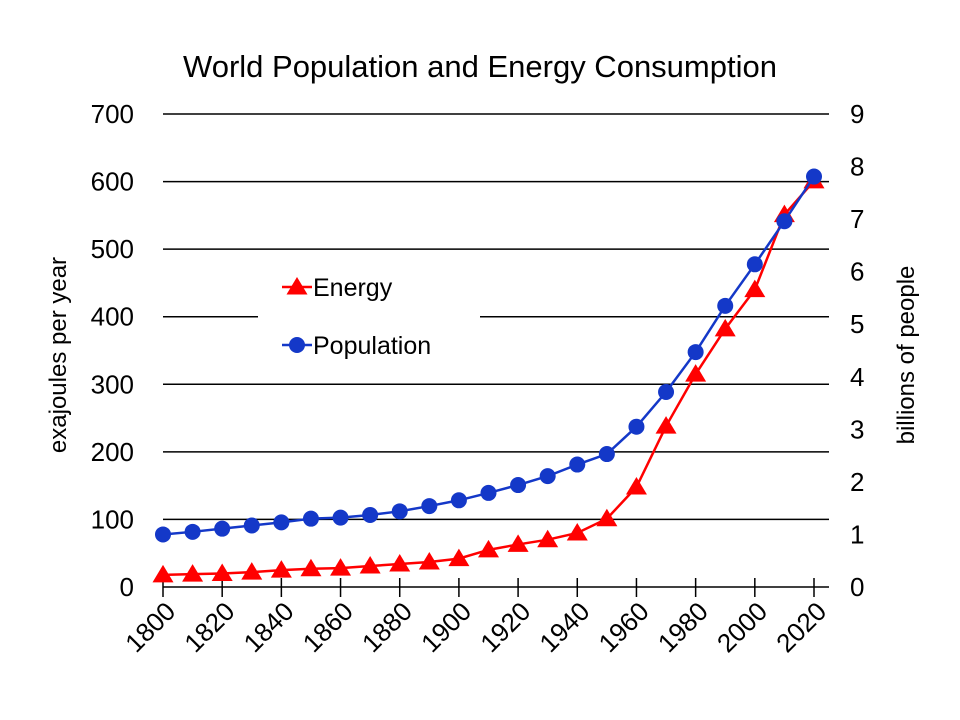 The height and width of the screenshot is (720, 960). What do you see at coordinates (297, 286) in the screenshot?
I see `legend-triangle-icon` at bounding box center [297, 286].